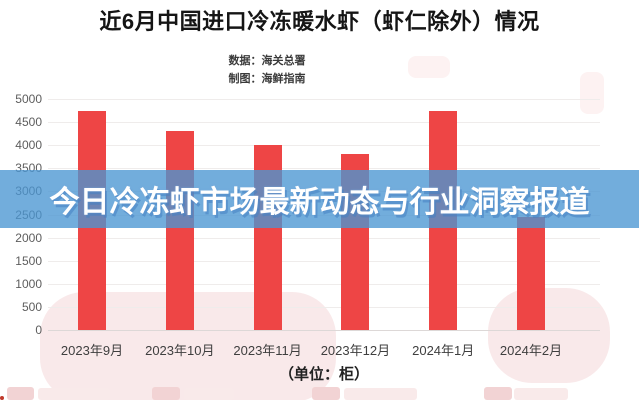  I want to click on x-tick-label: 2023年10月, so click(180, 350).